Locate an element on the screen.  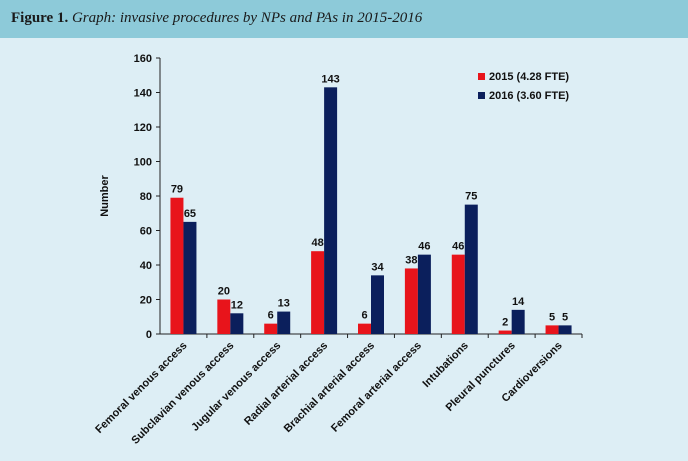
data-label: 143 is located at coordinates (330, 79).